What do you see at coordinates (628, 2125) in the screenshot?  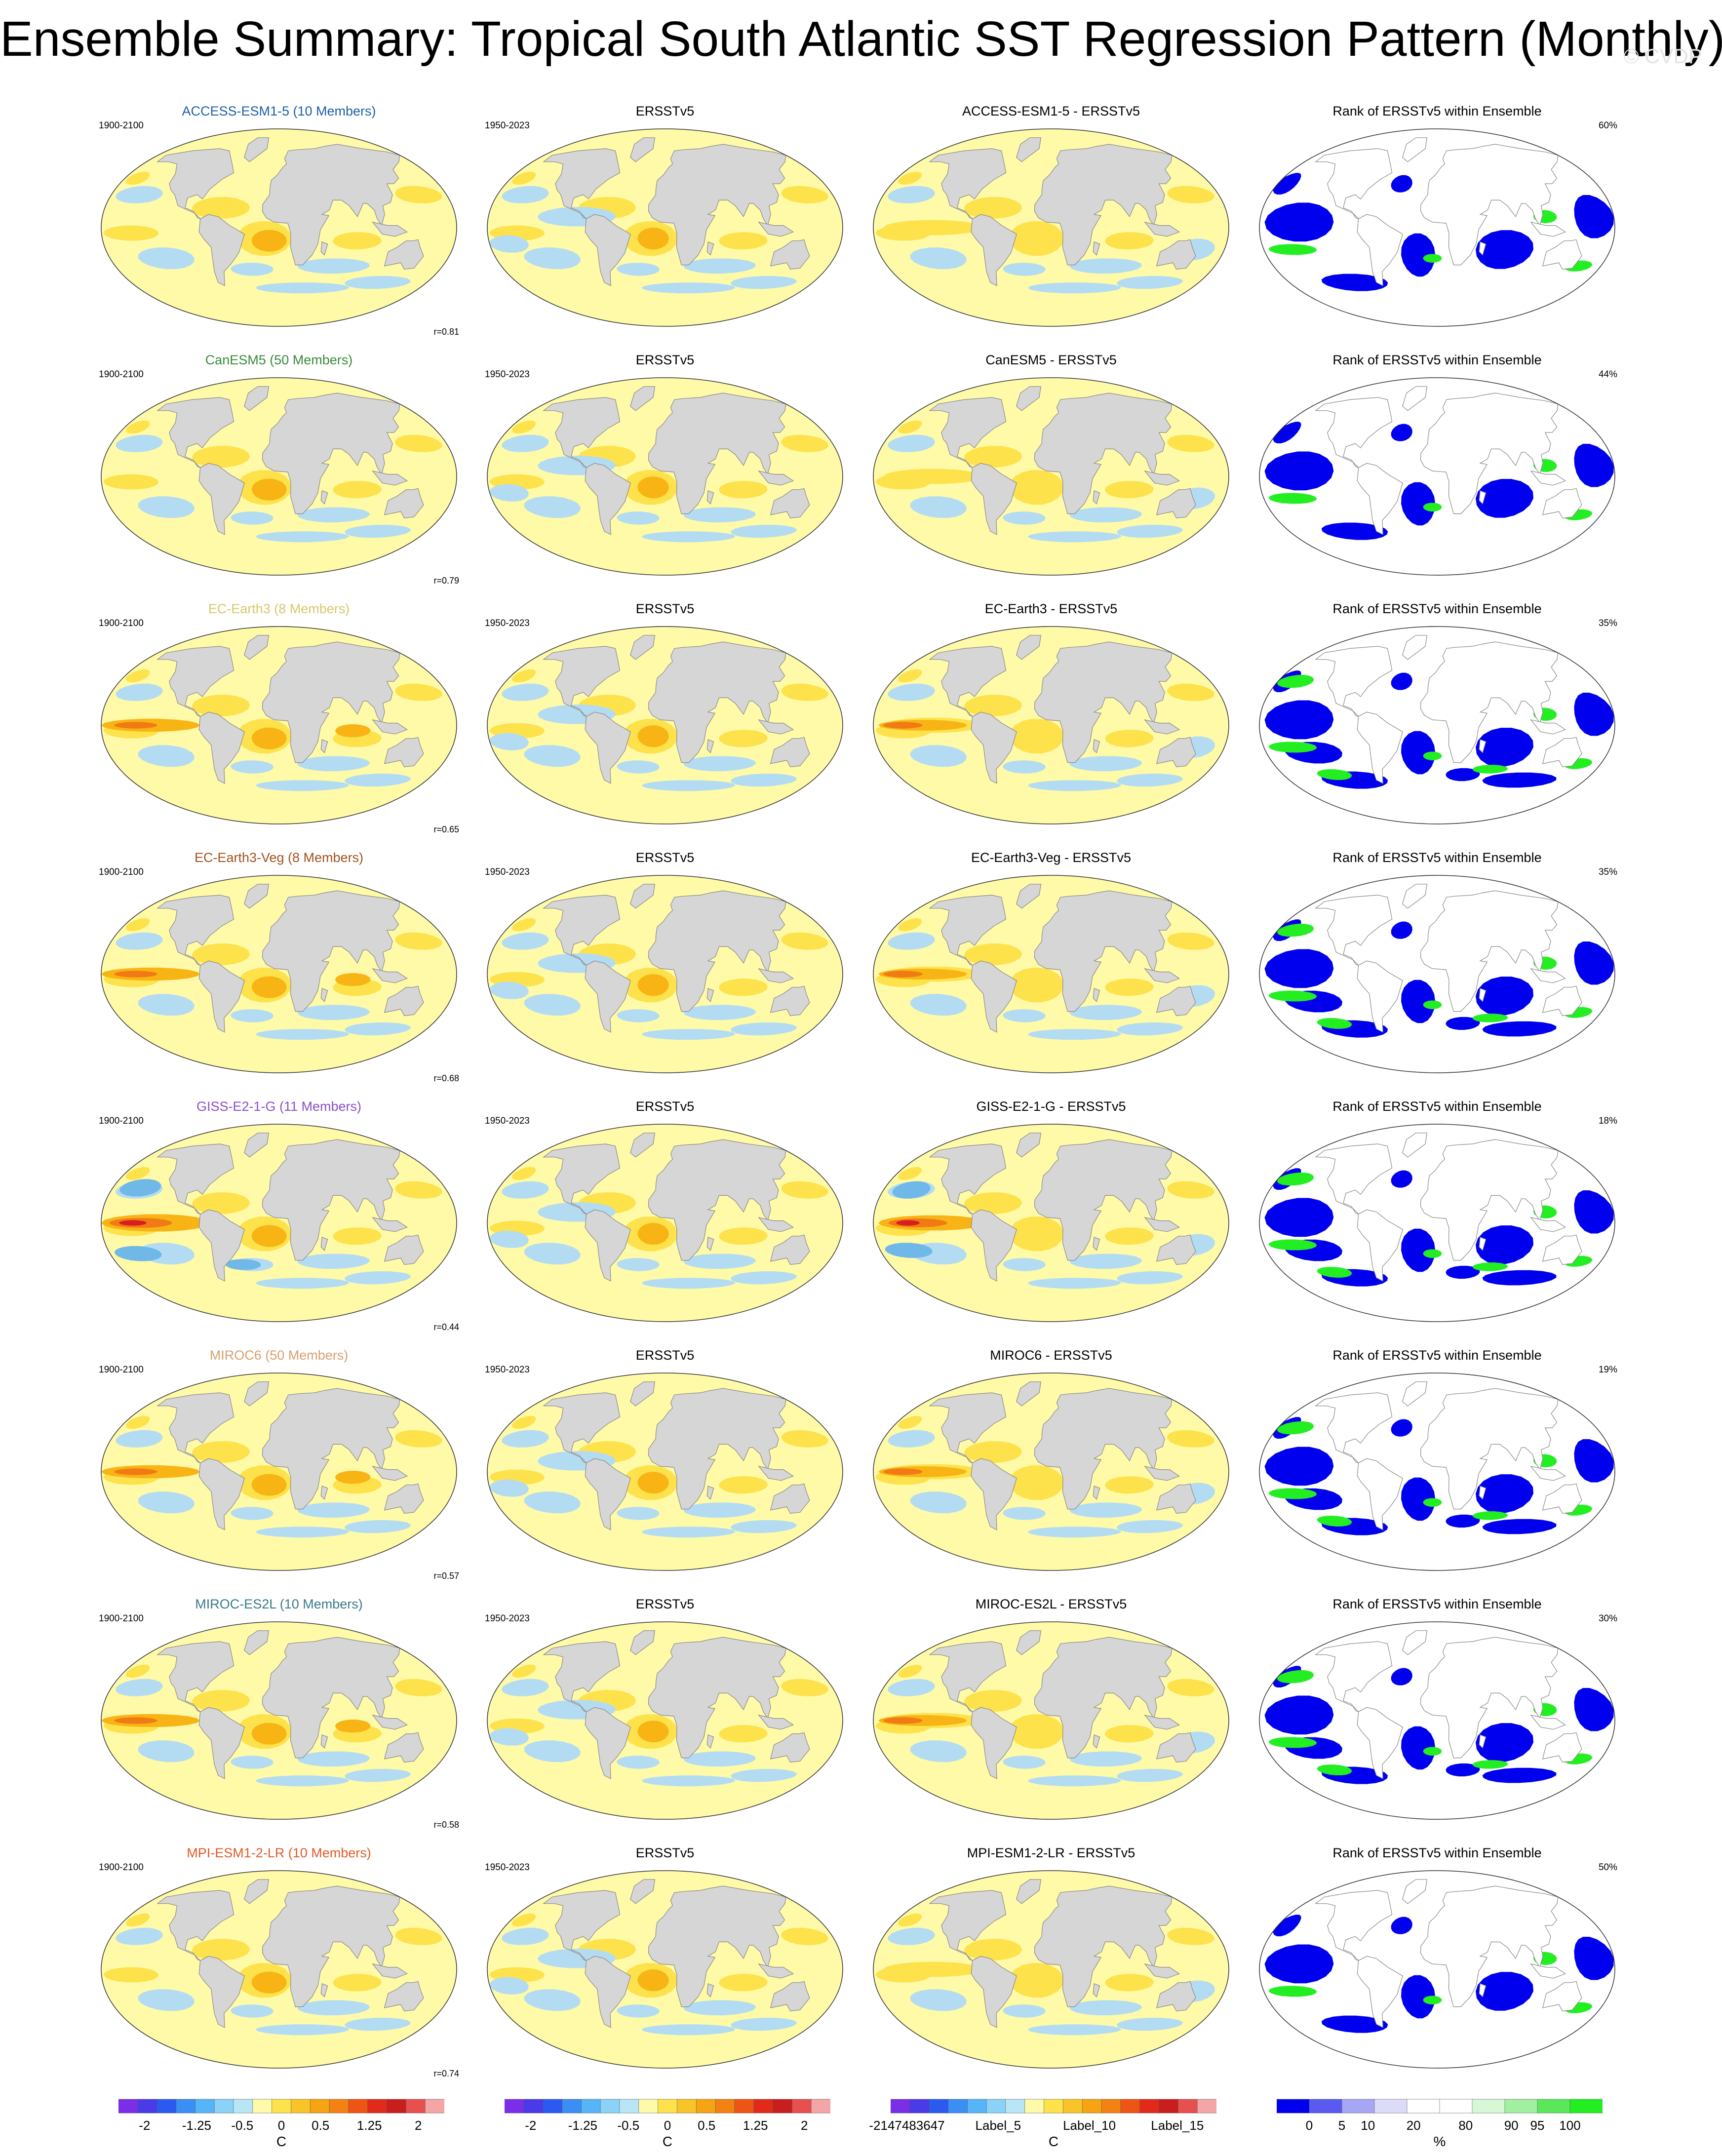 I see `colorbar-tick-label: -0.5` at bounding box center [628, 2125].